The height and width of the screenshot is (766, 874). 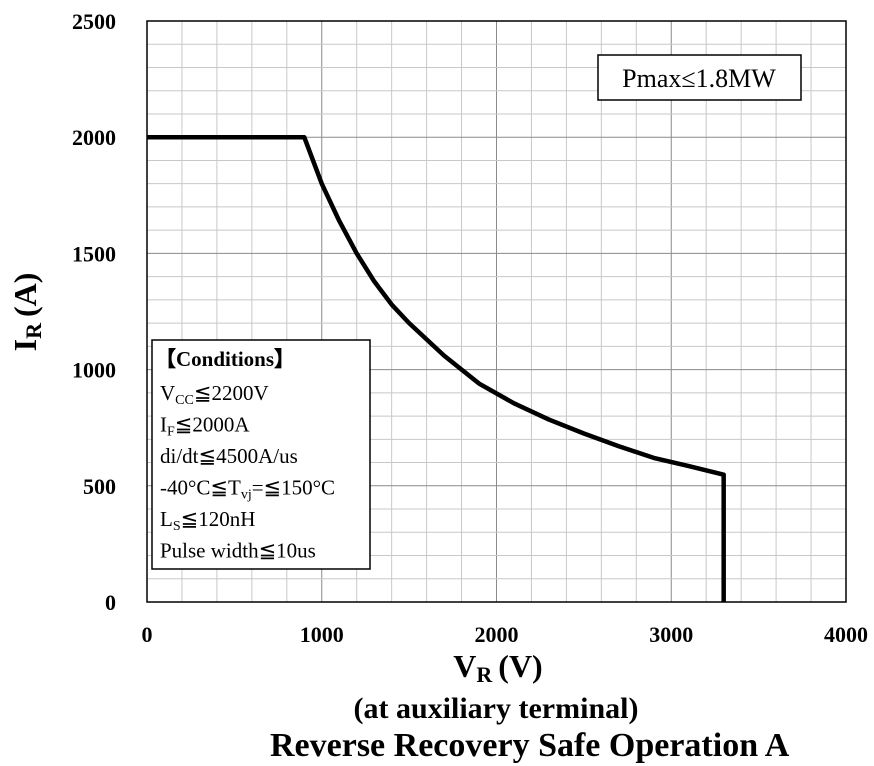 What do you see at coordinates (497, 634) in the screenshot?
I see `x-tick-label: 2000` at bounding box center [497, 634].